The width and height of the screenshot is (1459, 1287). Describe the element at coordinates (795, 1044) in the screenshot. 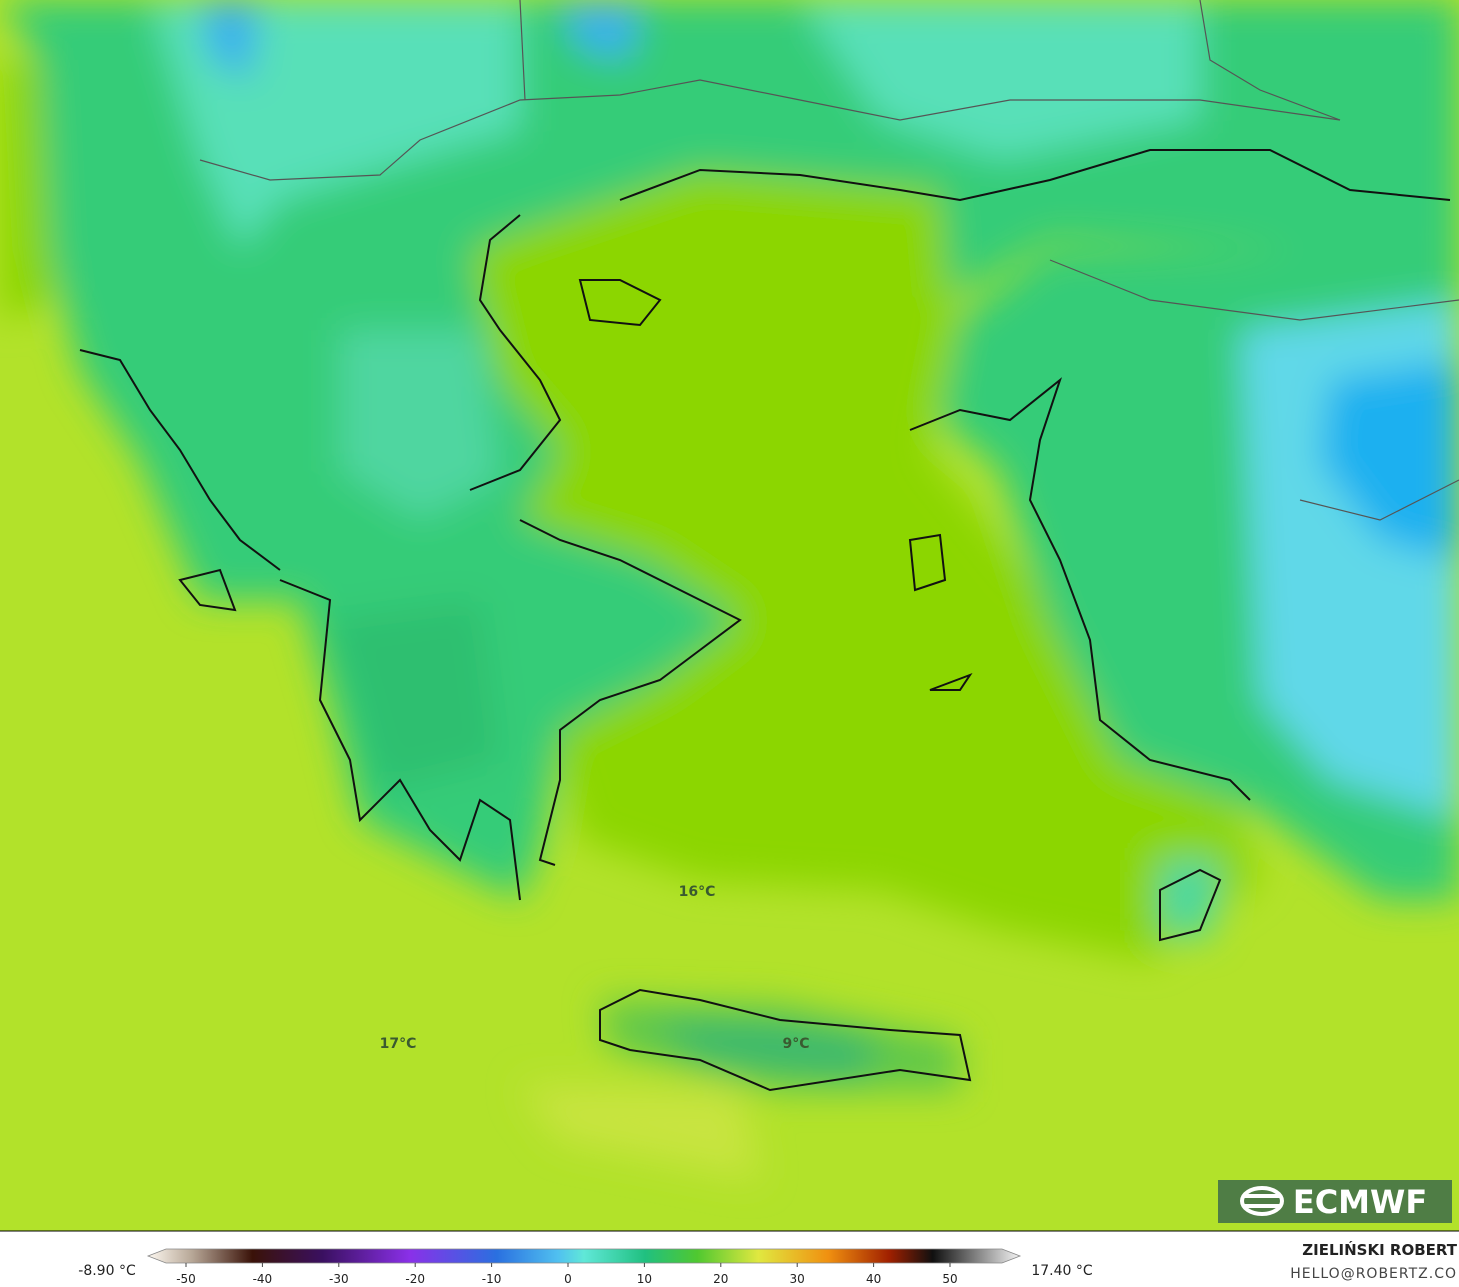

I see `map-label: 9°C` at that location.